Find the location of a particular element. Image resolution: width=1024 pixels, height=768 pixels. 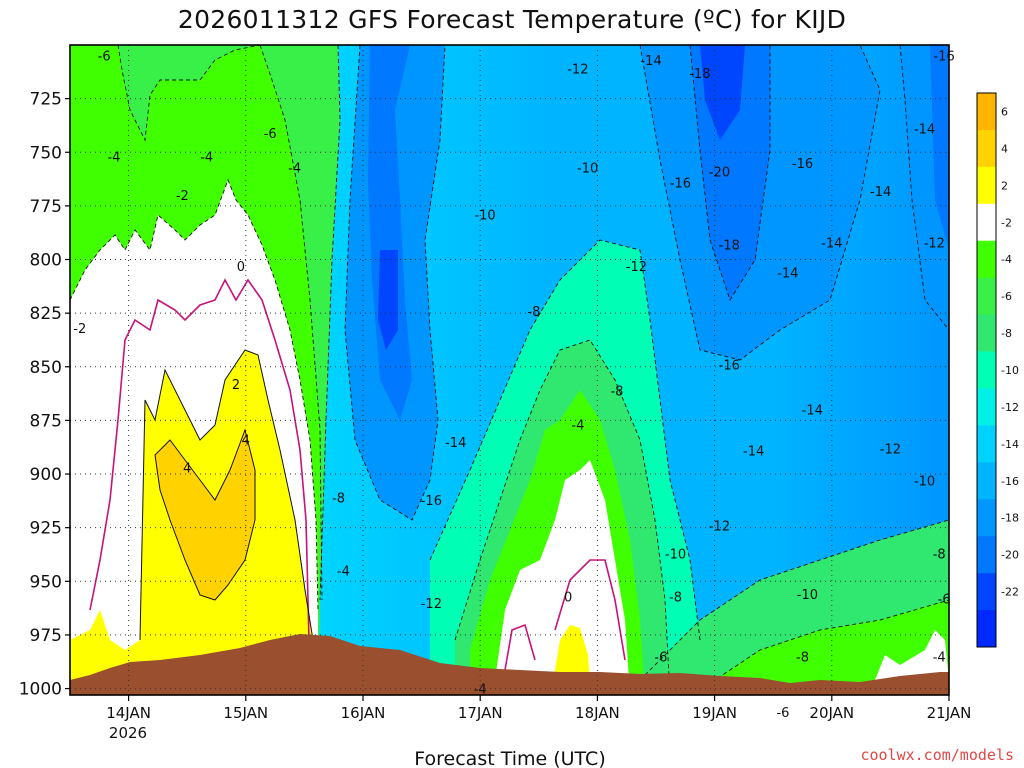

contour-line-plus4 is located at coordinates (205, 514).